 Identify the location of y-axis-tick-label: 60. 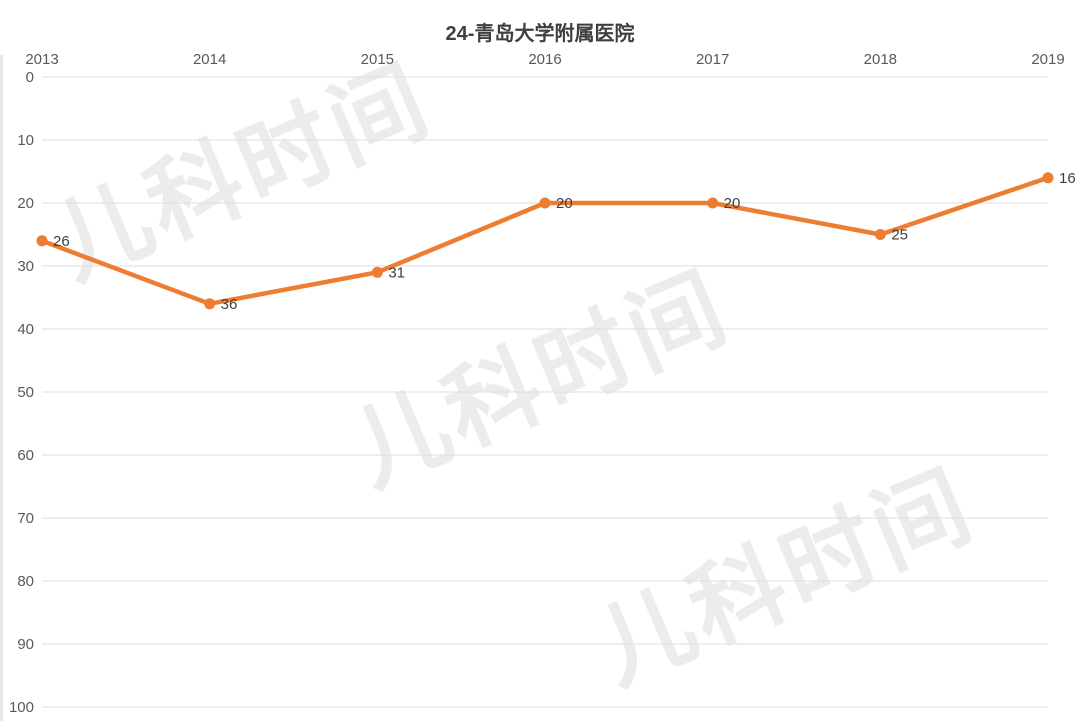
(25, 455).